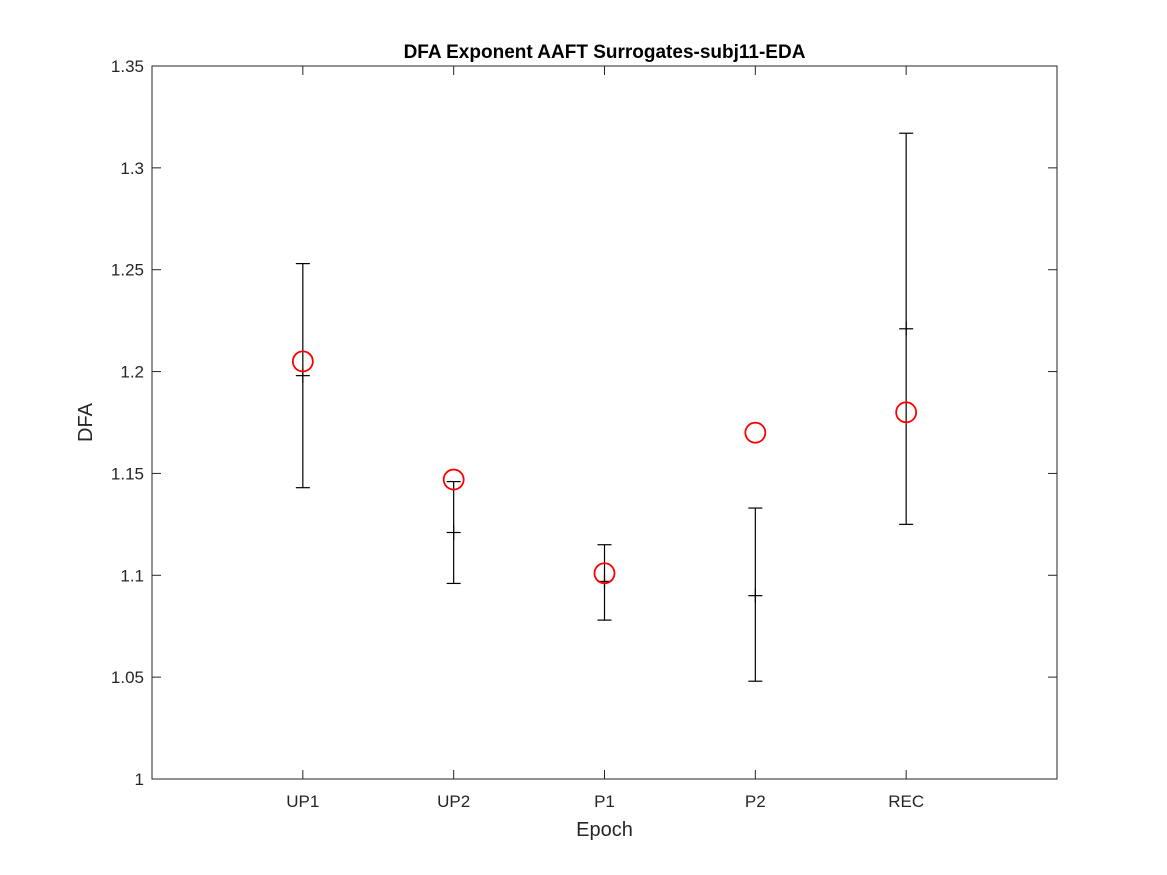 The image size is (1167, 875). I want to click on x-tick-label: P2, so click(755, 801).